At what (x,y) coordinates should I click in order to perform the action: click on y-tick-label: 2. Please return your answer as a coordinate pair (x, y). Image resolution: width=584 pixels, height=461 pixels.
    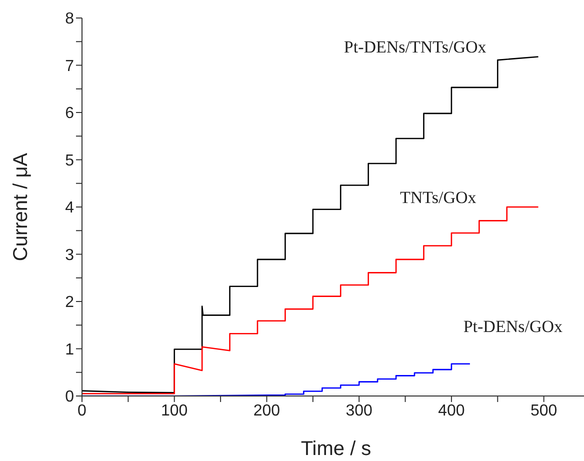
    Looking at the image, I should click on (69, 303).